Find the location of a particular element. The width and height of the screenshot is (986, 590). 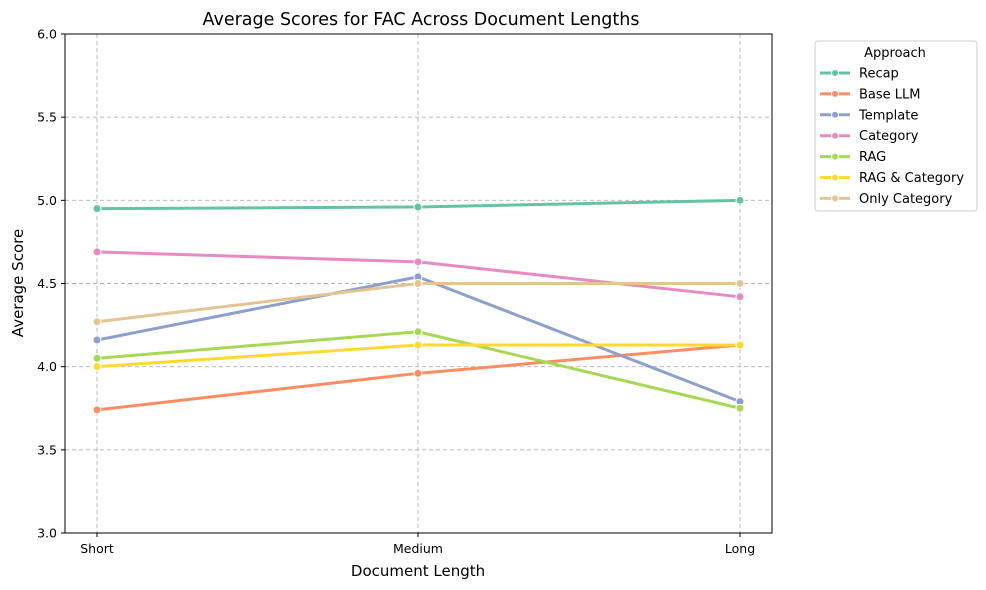

y-tick-label: 4.0 is located at coordinates (47, 366).